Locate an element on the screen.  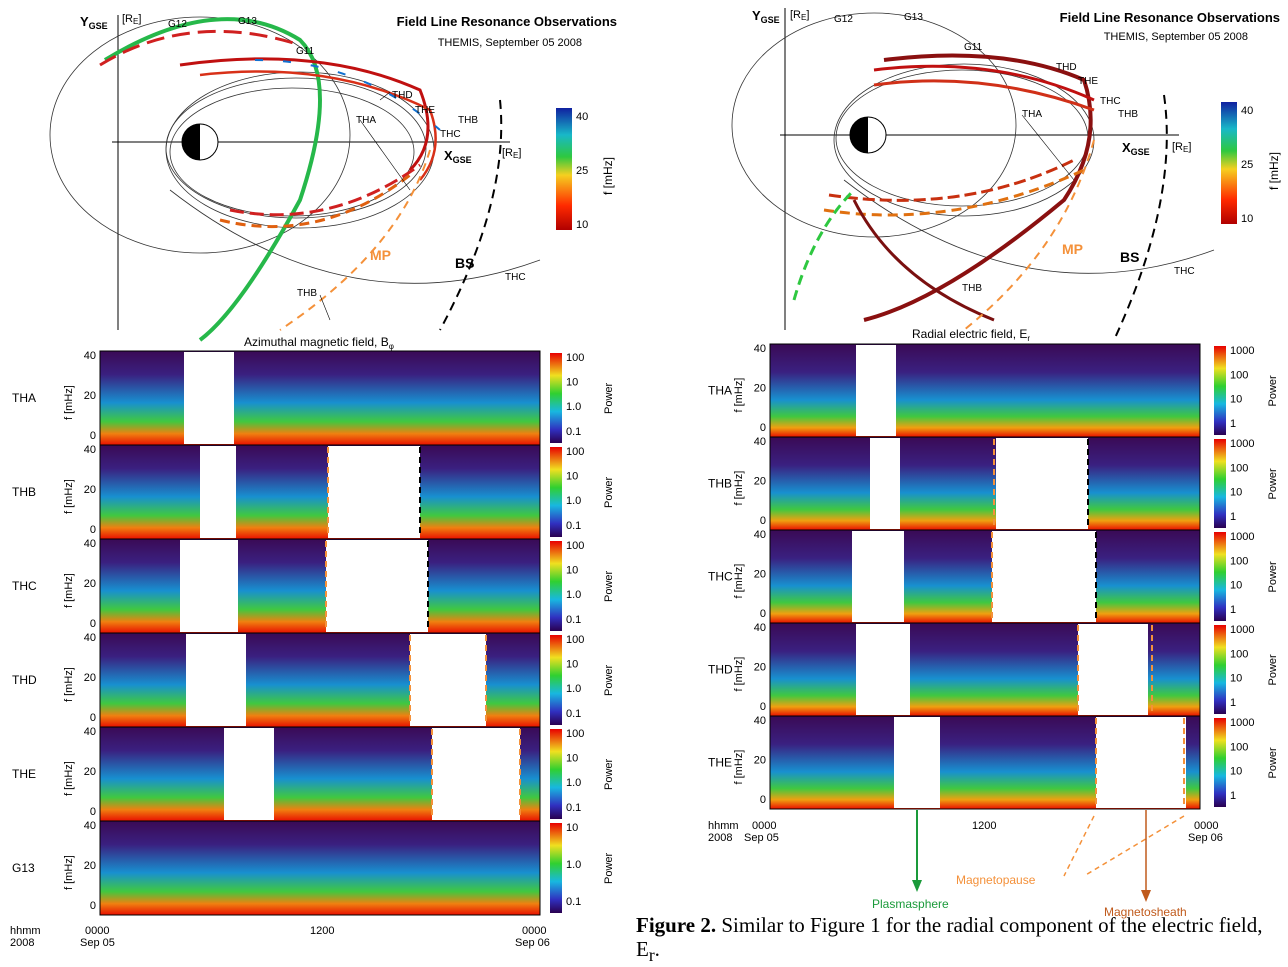
label-thc-lower: THC is located at coordinates (515, 277).